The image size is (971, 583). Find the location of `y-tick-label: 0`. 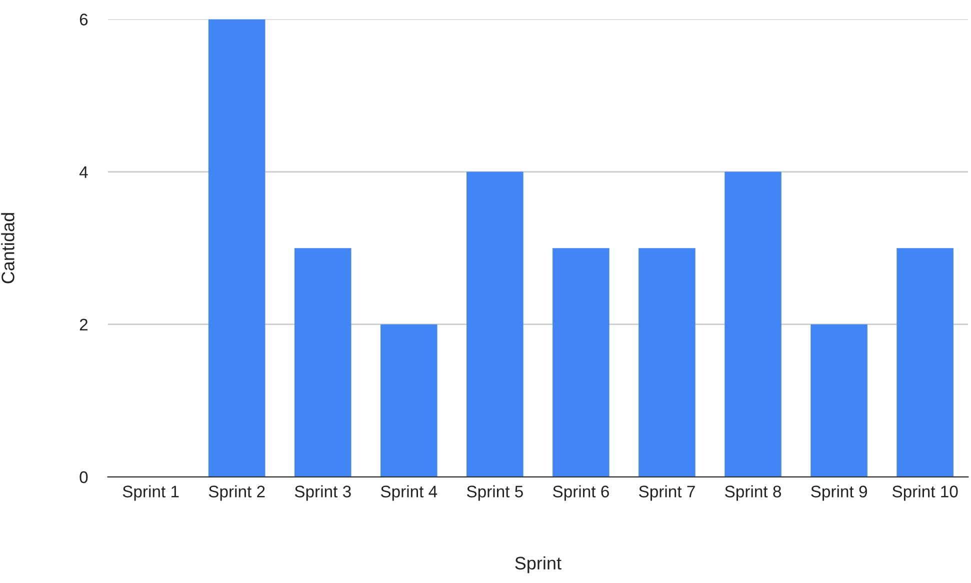

y-tick-label: 0 is located at coordinates (84, 477).